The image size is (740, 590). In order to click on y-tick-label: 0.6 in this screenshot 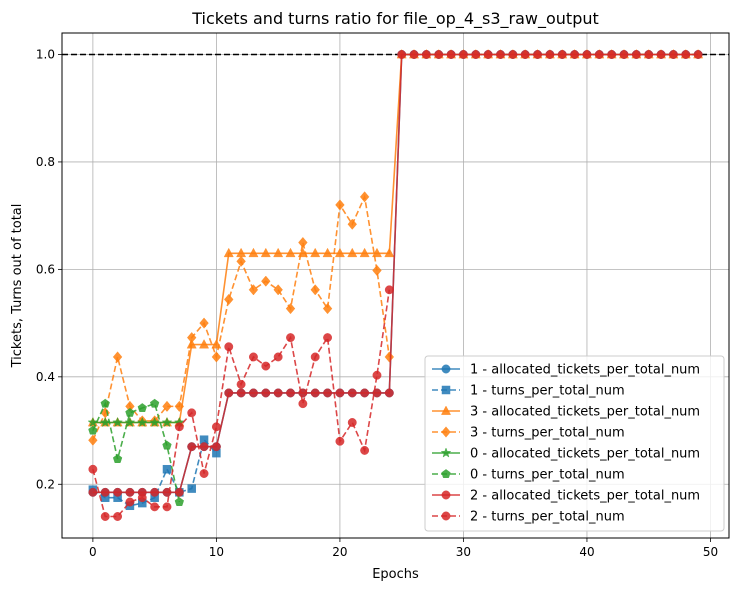, I will do `click(45, 269)`.